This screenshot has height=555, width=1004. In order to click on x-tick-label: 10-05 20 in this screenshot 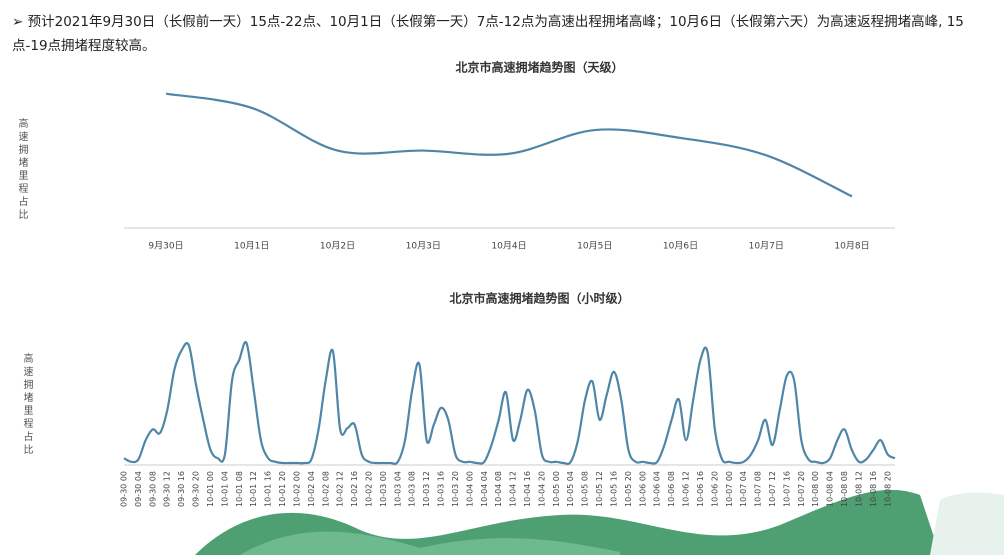, I will do `click(628, 489)`.